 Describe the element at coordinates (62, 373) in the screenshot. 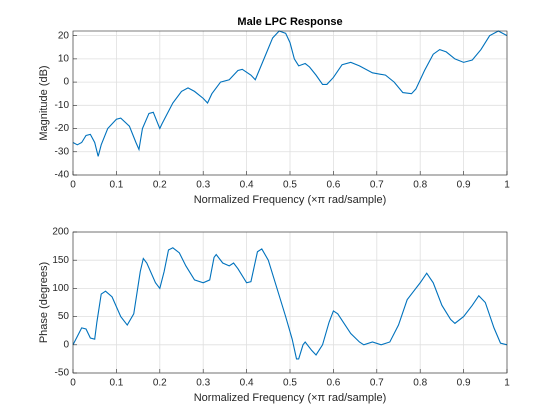

I see `y-tick-label: -50` at that location.